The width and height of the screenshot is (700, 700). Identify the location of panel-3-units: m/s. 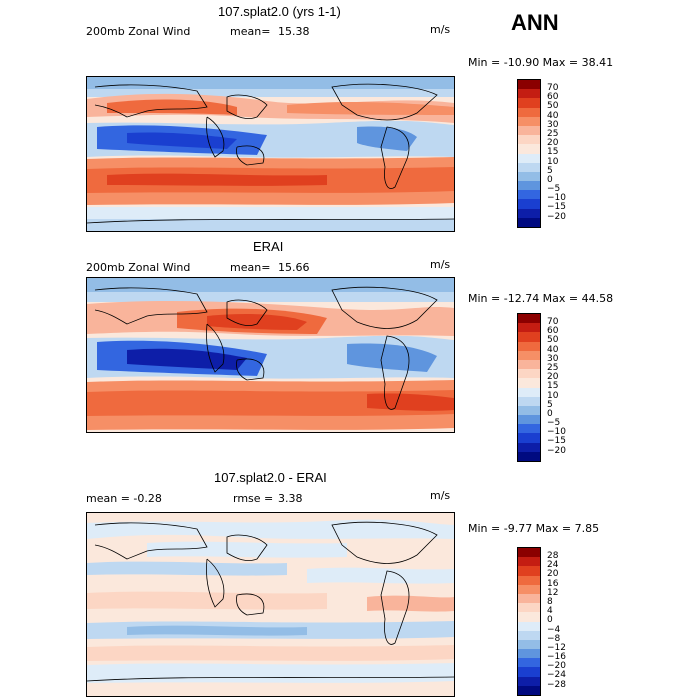
(440, 495).